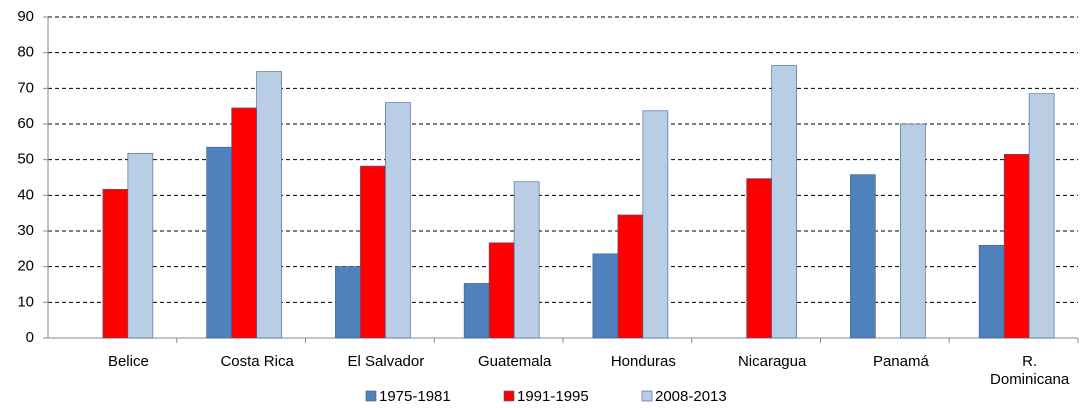 Image resolution: width=1081 pixels, height=408 pixels. Describe the element at coordinates (25, 16) in the screenshot. I see `y-tick-label: 90` at that location.